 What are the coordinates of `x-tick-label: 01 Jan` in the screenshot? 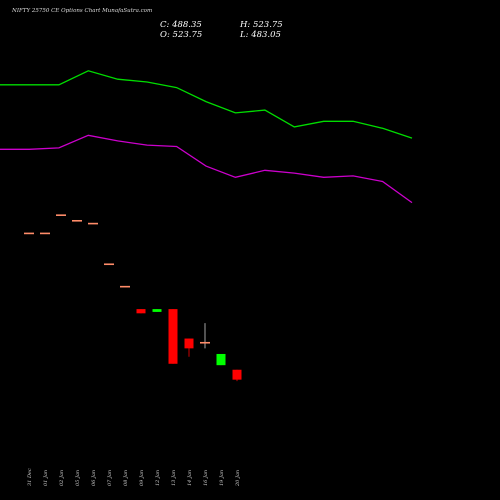 It's located at (46, 478).